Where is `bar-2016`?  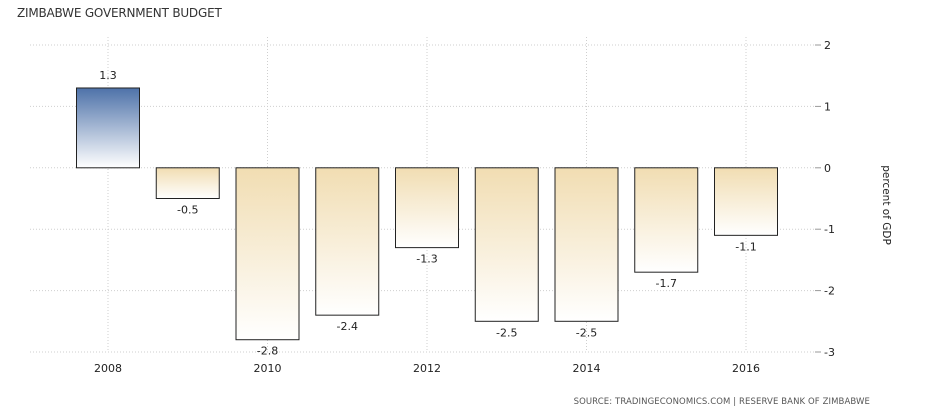 bar-2016 is located at coordinates (746, 201).